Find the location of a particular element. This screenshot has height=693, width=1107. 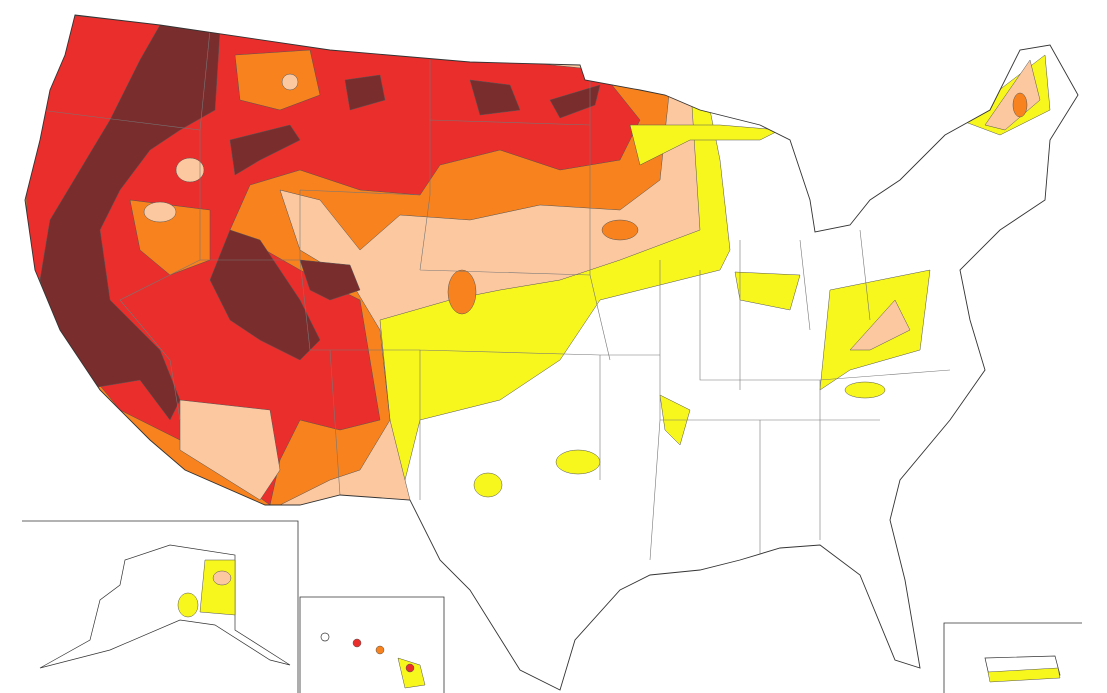

d4-band is located at coordinates (130, 222).